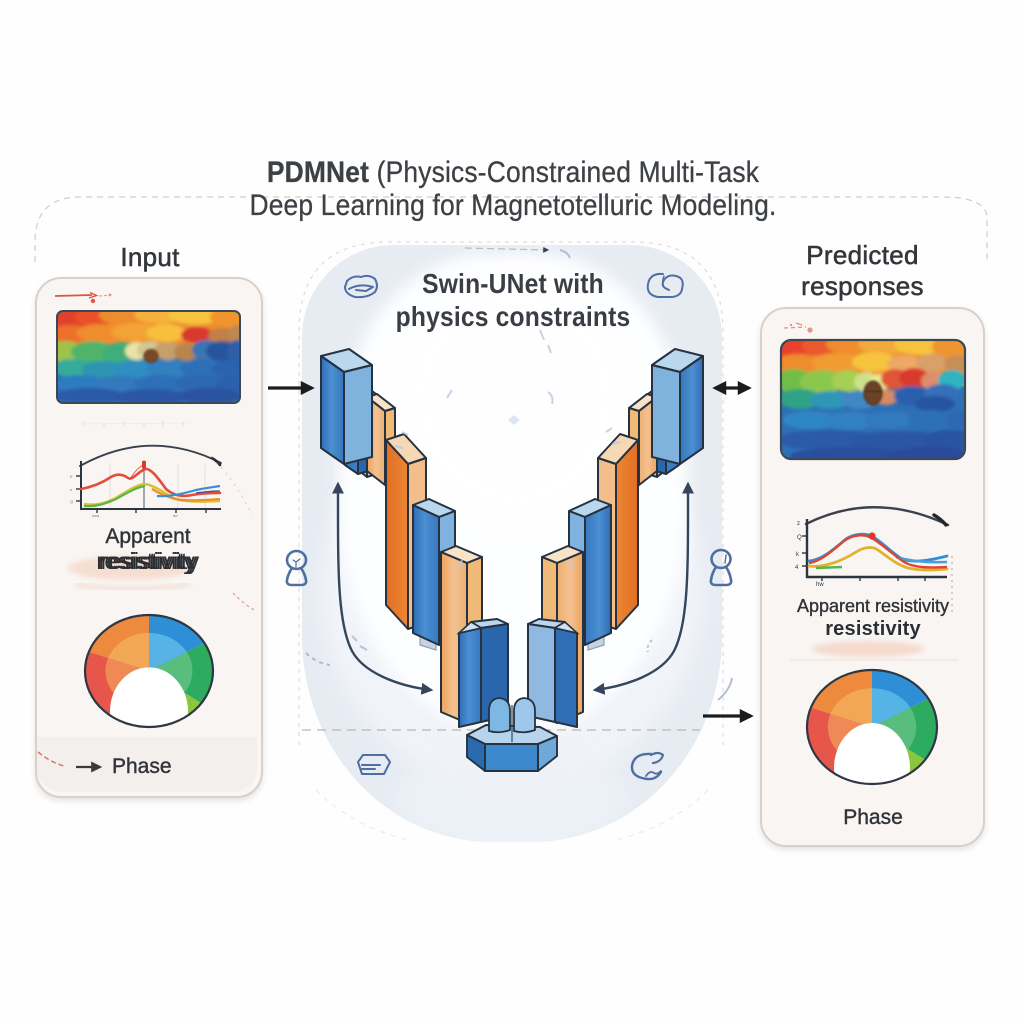  Describe the element at coordinates (798, 524) in the screenshot. I see `svg-text: z` at that location.